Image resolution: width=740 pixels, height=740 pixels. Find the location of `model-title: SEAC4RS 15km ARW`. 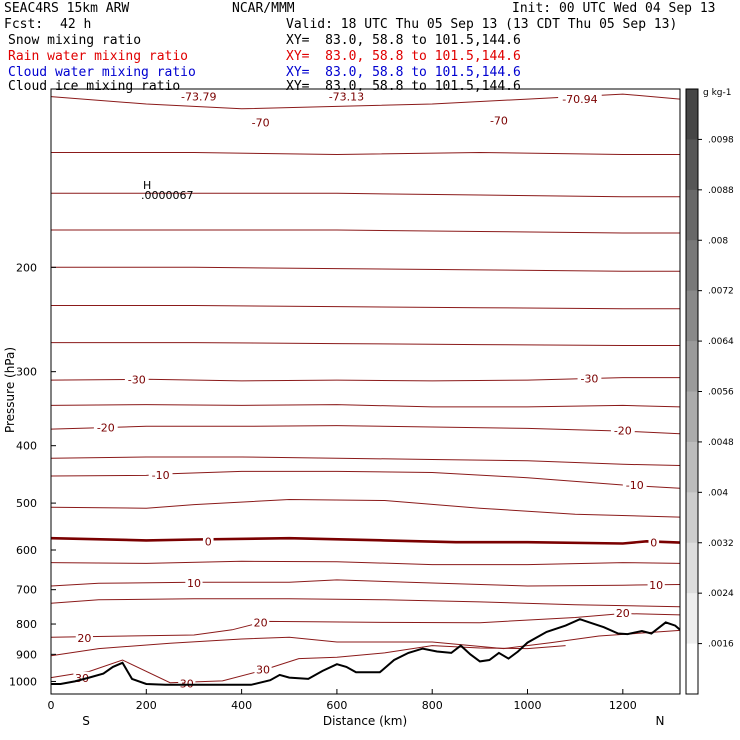

model-title: SEAC4RS 15km ARW is located at coordinates (67, 8).